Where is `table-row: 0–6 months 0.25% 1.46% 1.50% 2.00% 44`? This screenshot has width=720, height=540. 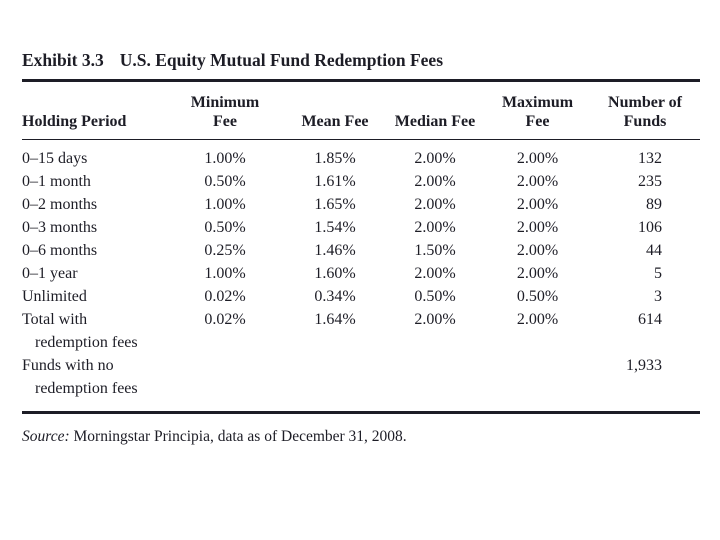 table-row: 0–6 months 0.25% 1.46% 1.50% 2.00% 44 is located at coordinates (361, 250).